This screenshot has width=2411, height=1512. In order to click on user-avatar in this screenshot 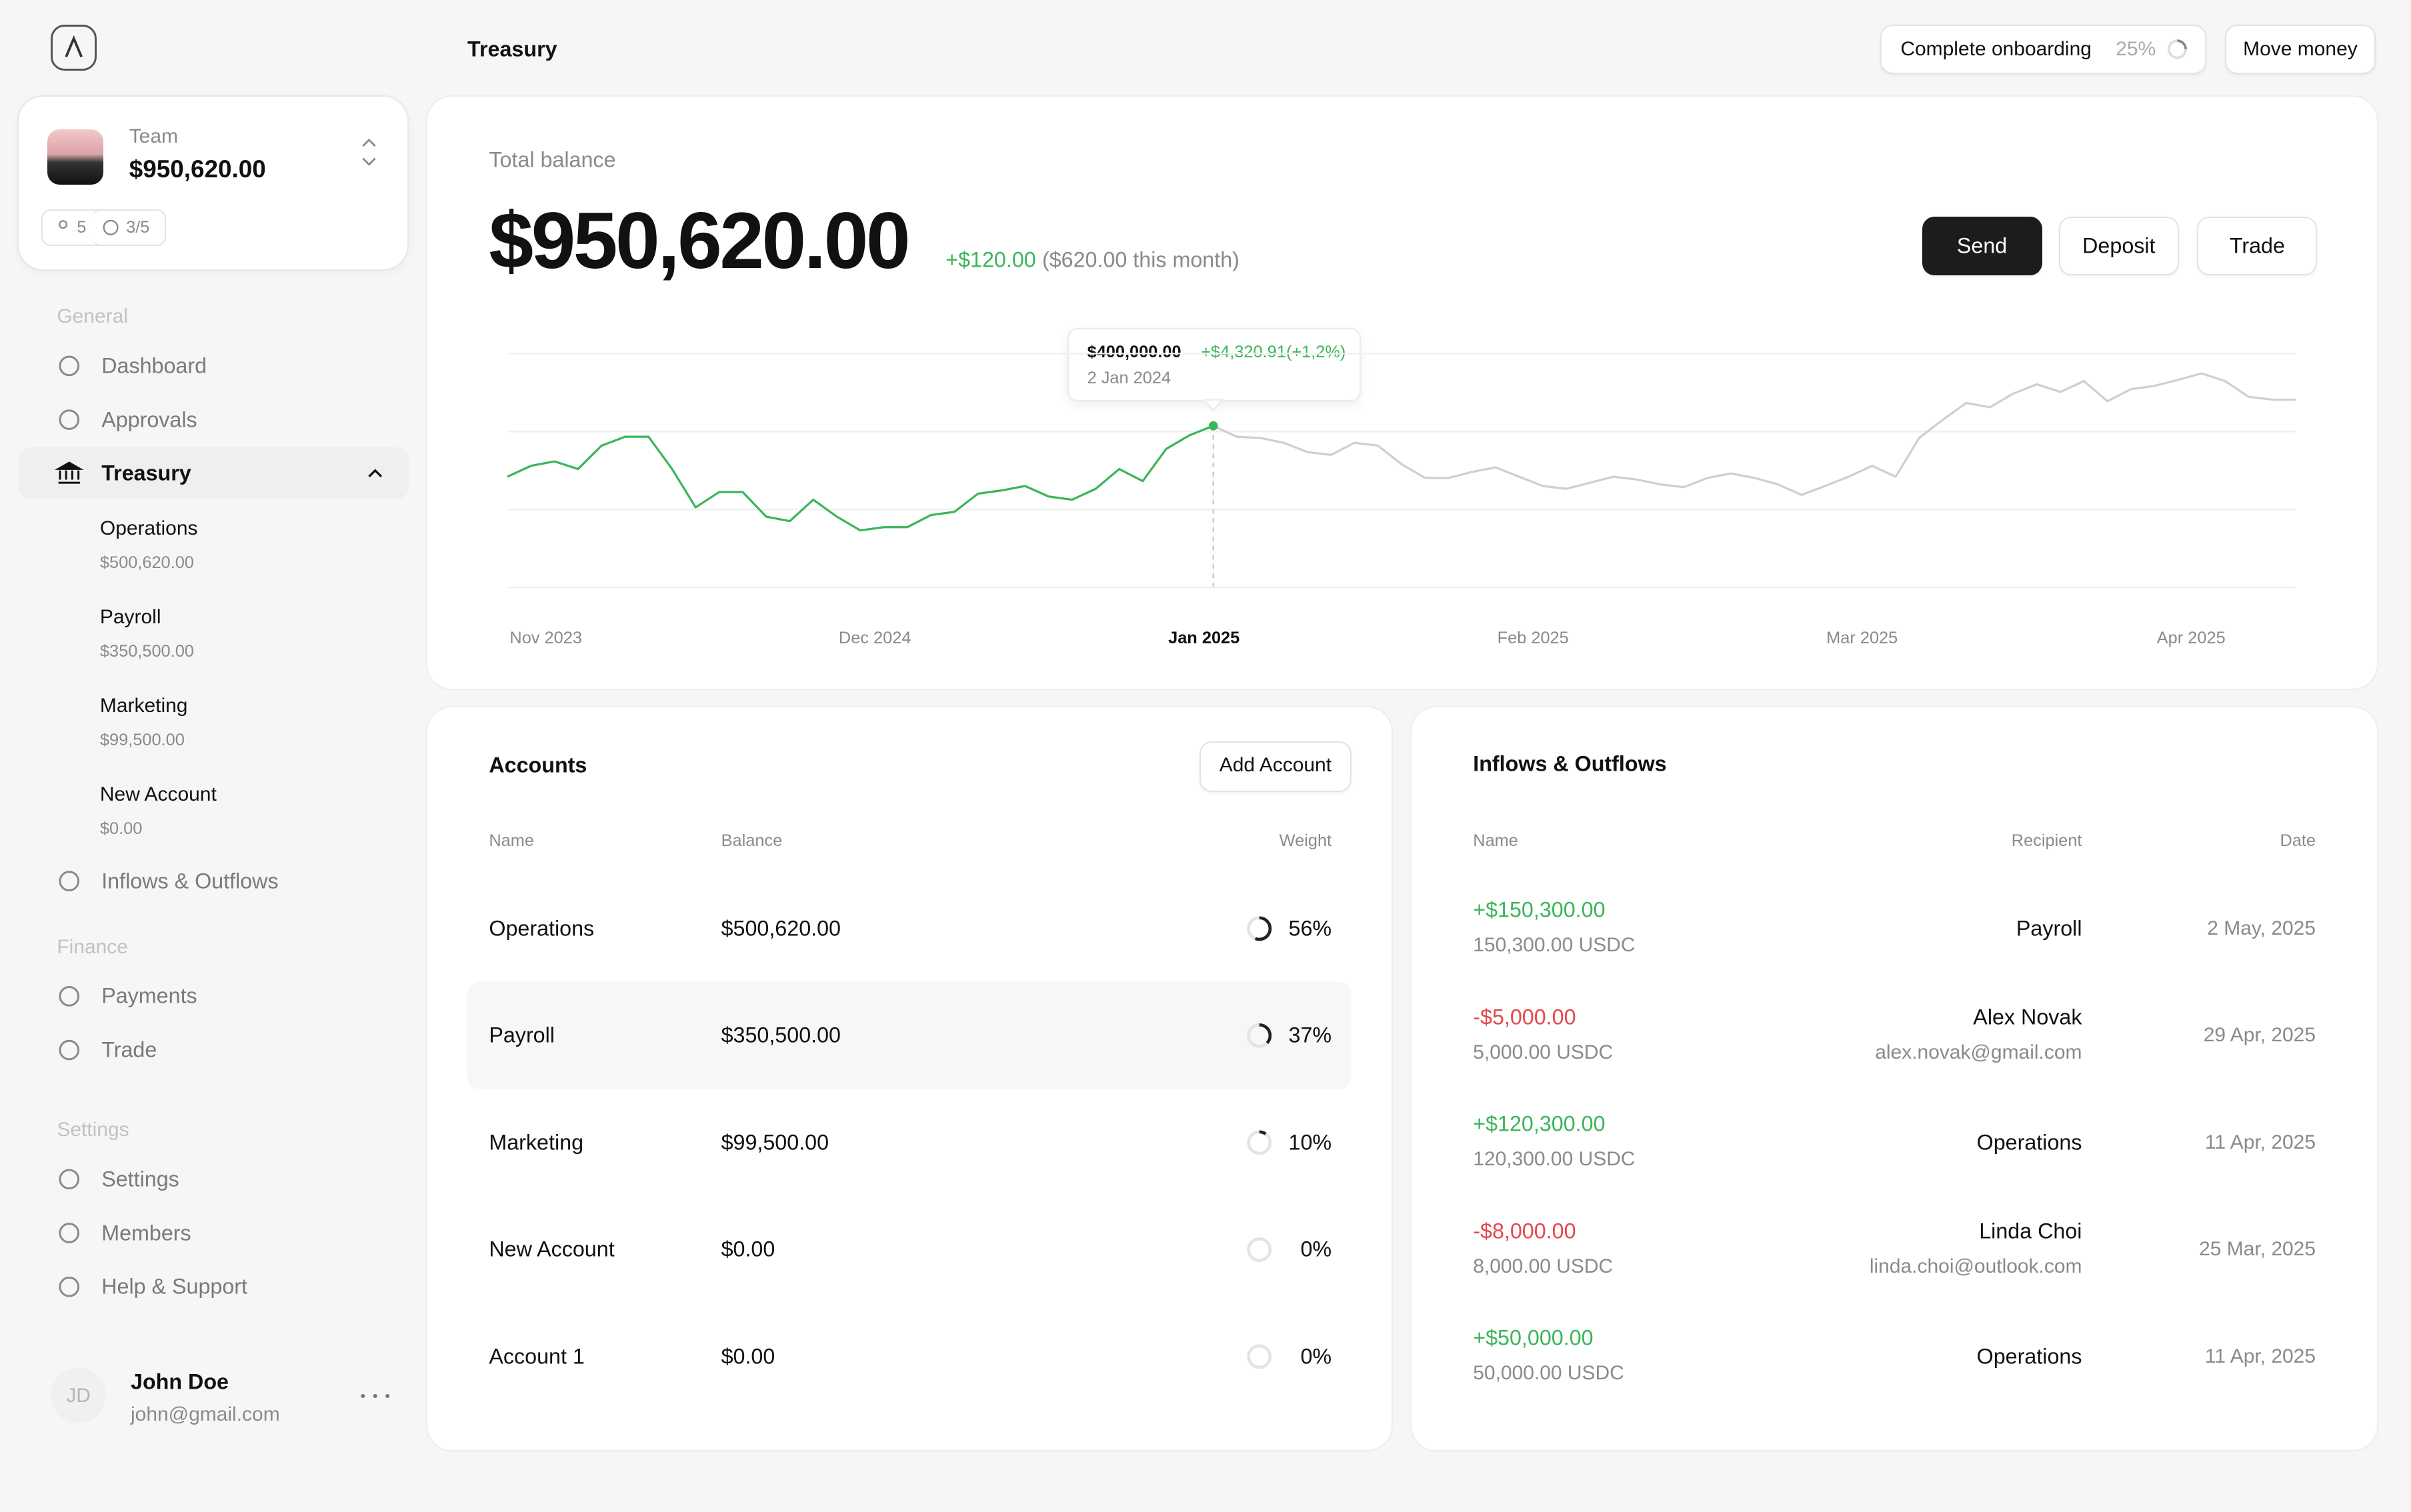, I will do `click(79, 1396)`.